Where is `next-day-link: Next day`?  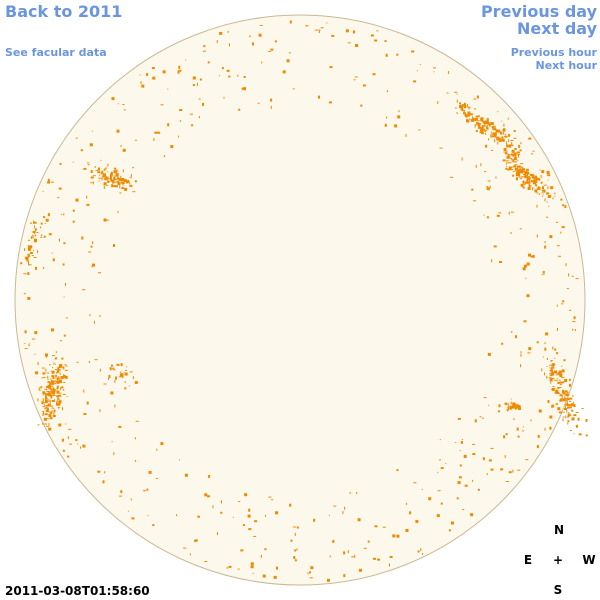
next-day-link: Next day is located at coordinates (557, 28).